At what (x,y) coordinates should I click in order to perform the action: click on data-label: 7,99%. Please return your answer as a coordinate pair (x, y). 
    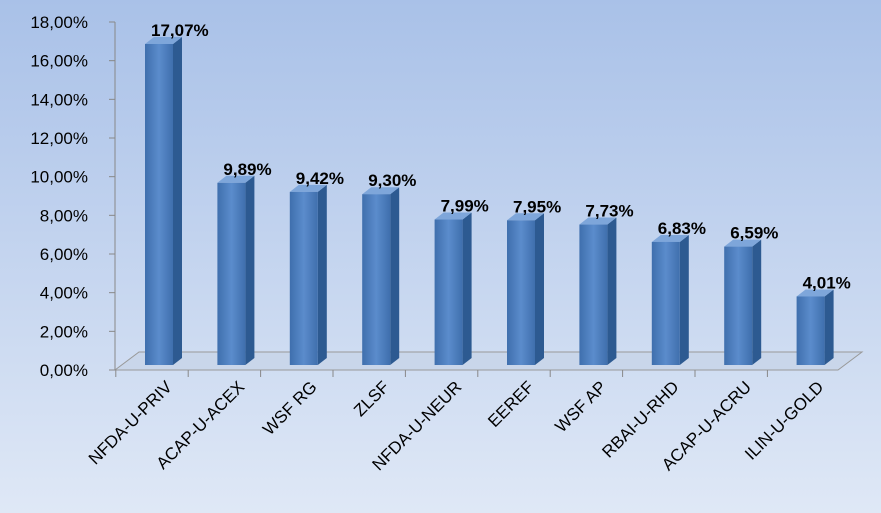
    Looking at the image, I should click on (465, 206).